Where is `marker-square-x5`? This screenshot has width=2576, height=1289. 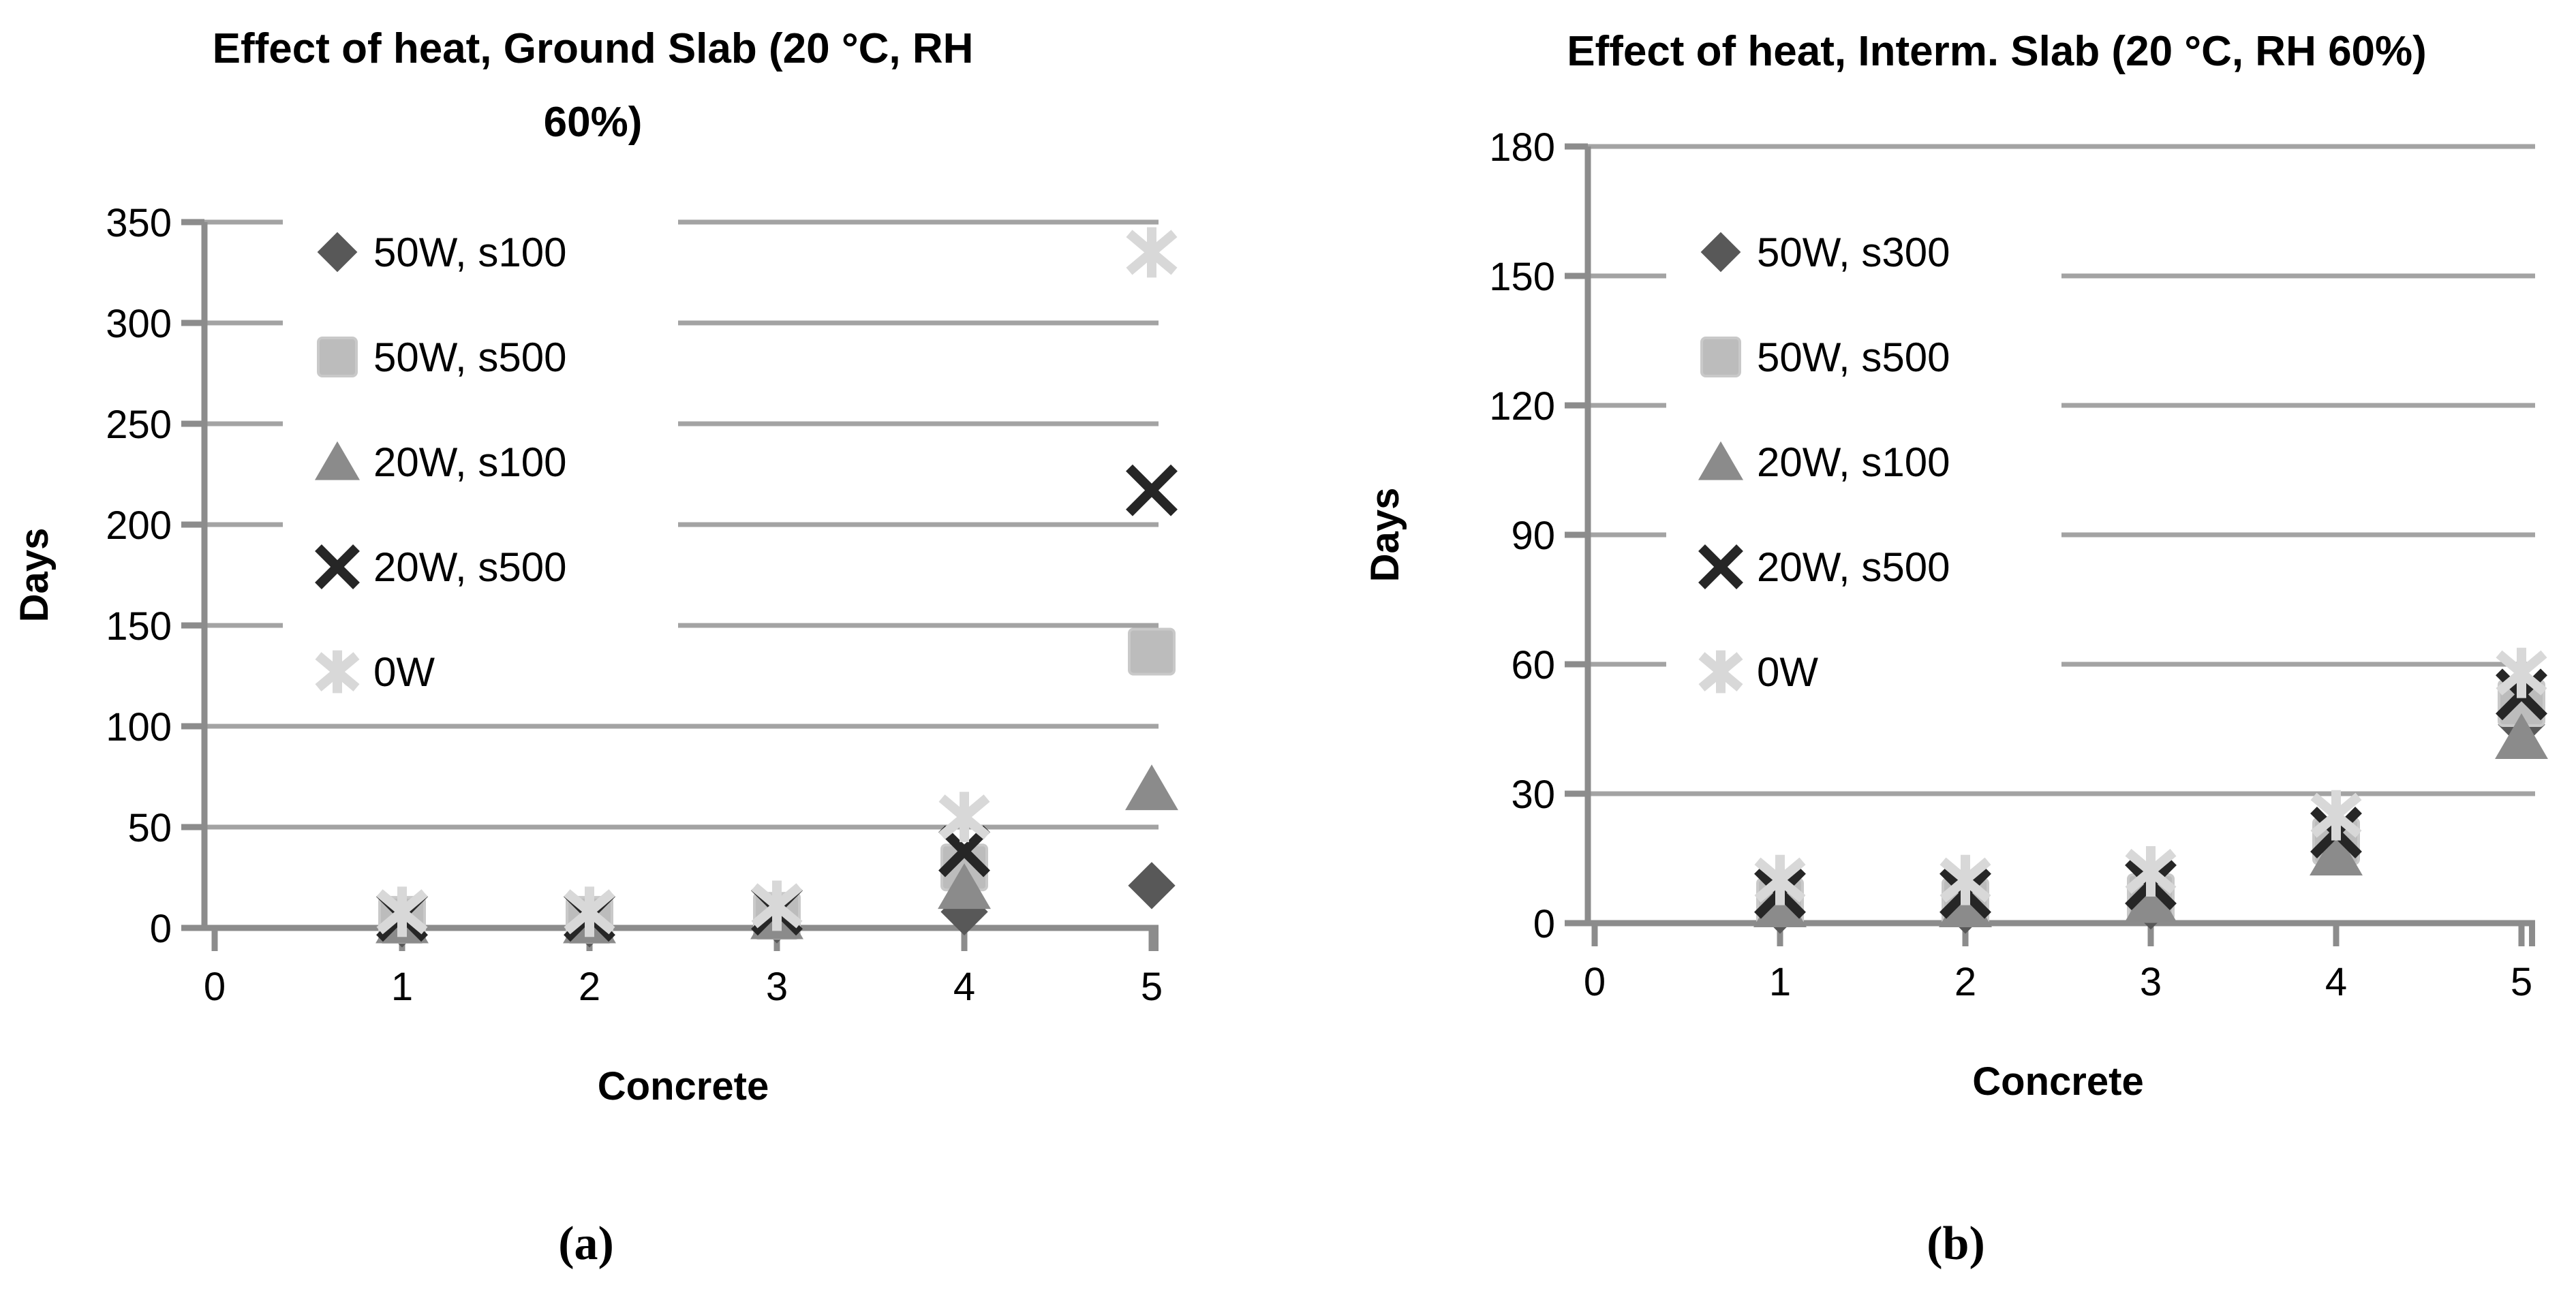 marker-square-x5 is located at coordinates (1152, 651).